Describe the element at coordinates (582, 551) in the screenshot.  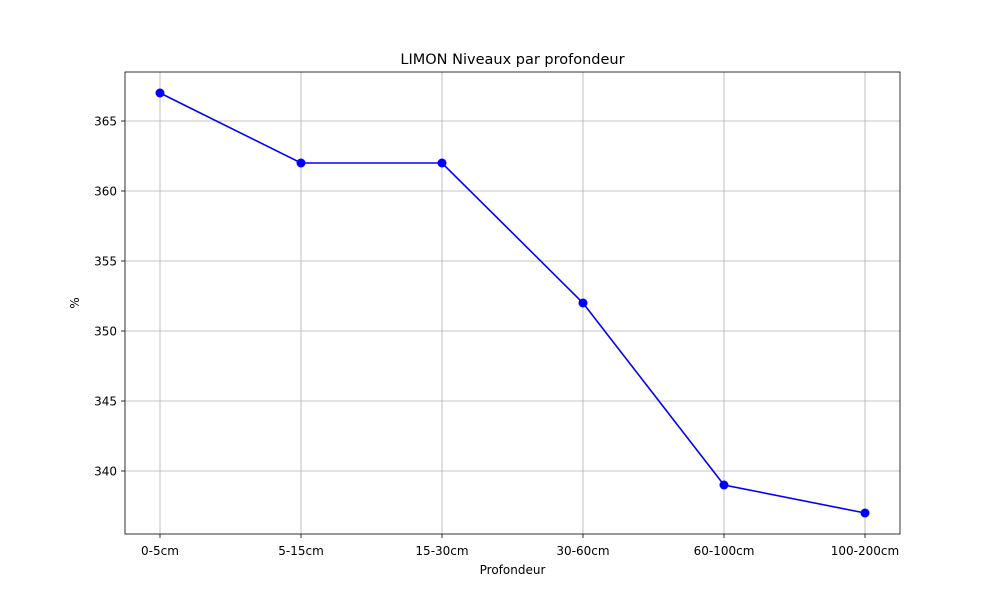
I see `x-tick-label: 30-60cm` at that location.